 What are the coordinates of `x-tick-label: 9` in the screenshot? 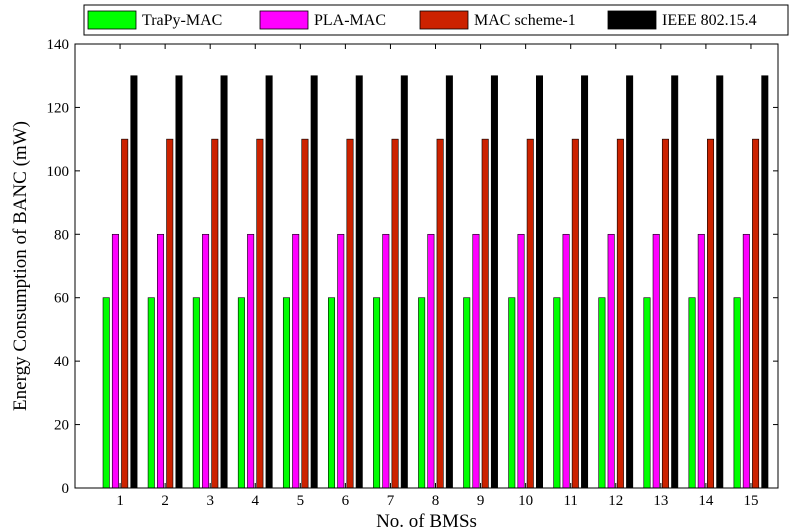 It's located at (481, 501).